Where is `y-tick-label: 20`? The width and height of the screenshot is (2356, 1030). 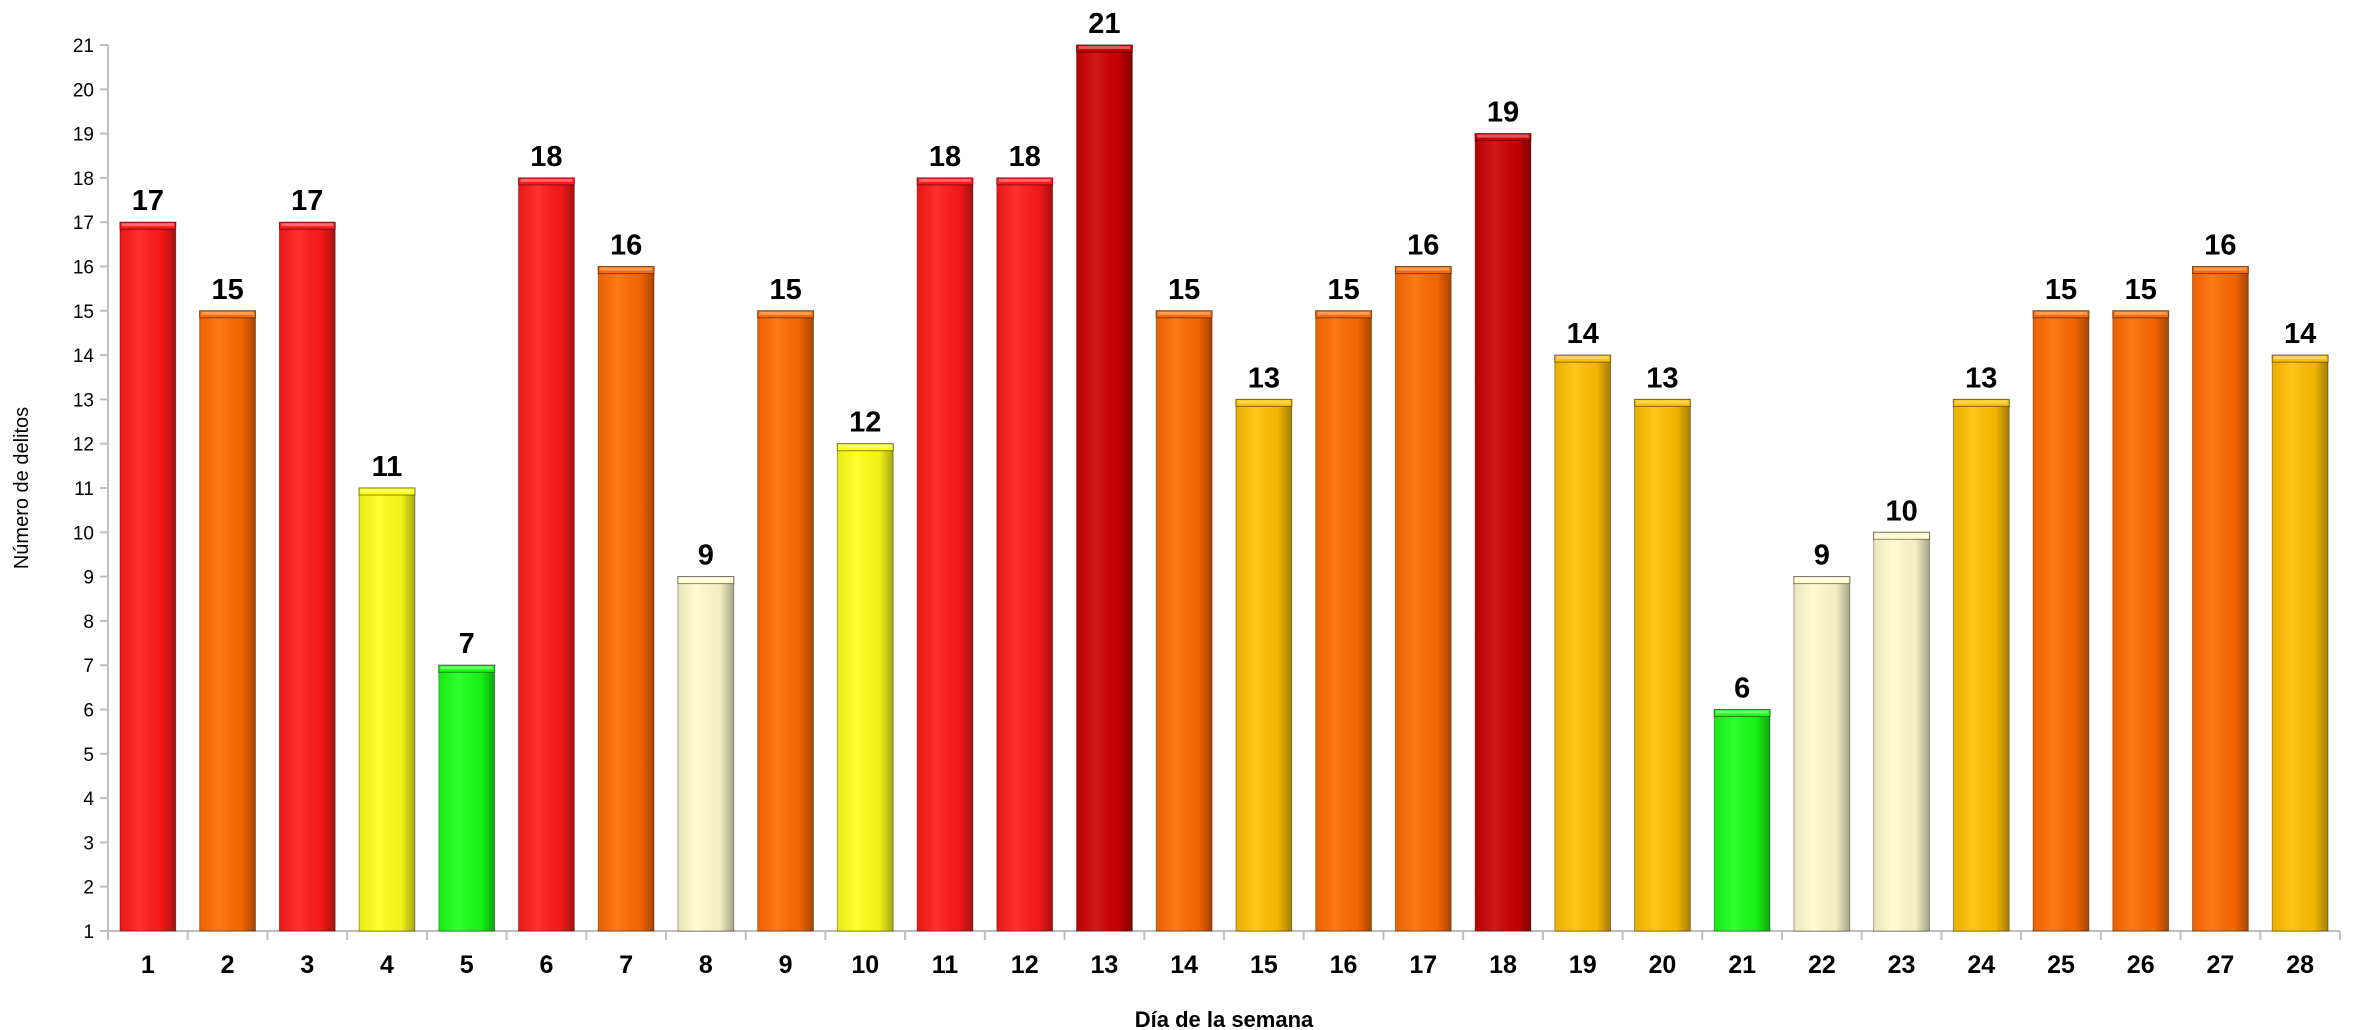
y-tick-label: 20 is located at coordinates (83, 90).